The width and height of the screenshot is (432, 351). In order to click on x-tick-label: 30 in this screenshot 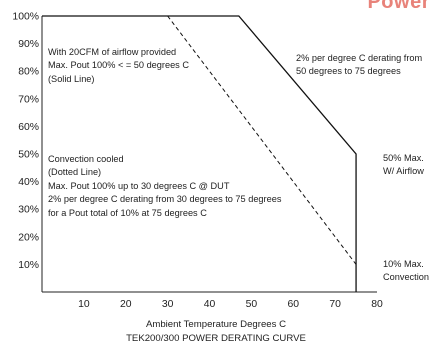, I will do `click(168, 304)`.